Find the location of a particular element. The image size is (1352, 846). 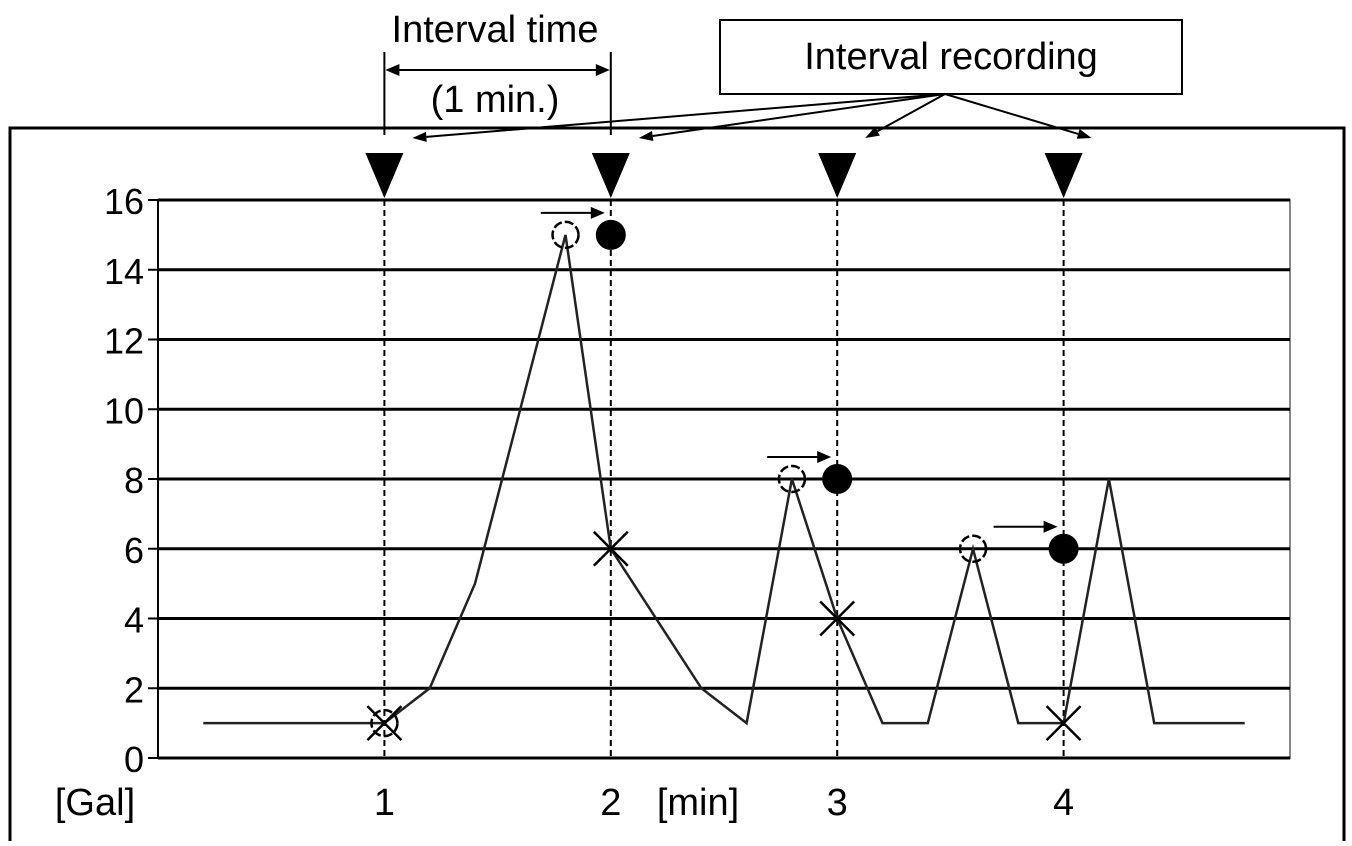

y-axis-unit: [Gal] is located at coordinates (95, 803).